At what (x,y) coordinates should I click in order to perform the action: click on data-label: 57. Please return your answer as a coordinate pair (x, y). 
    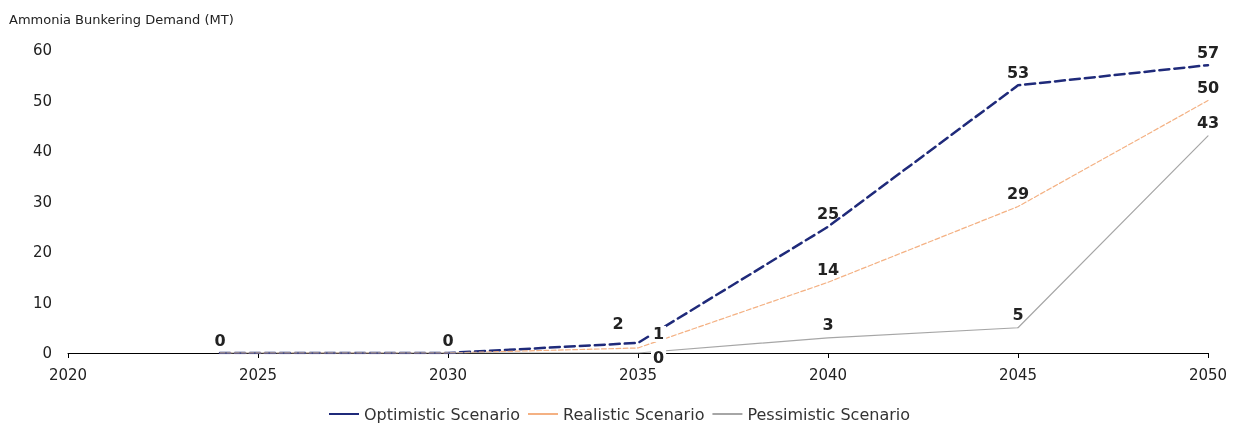
    Looking at the image, I should click on (1208, 52).